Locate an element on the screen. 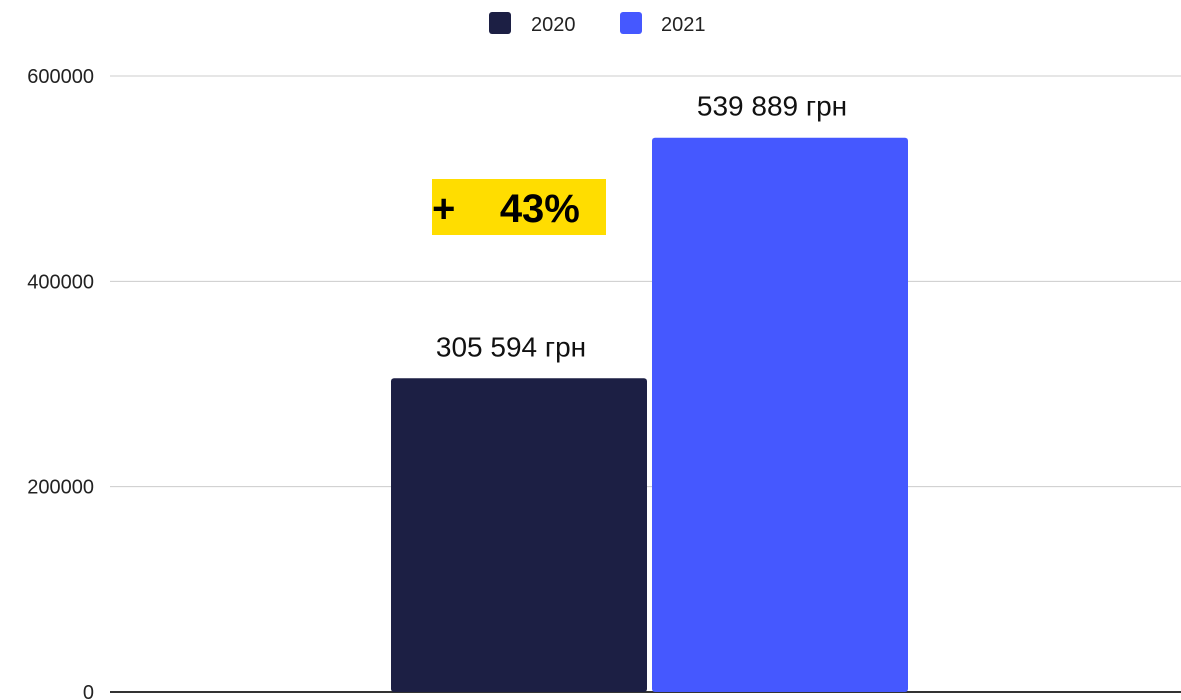 Image resolution: width=1181 pixels, height=700 pixels. legend: 2020 2021 is located at coordinates (597, 24).